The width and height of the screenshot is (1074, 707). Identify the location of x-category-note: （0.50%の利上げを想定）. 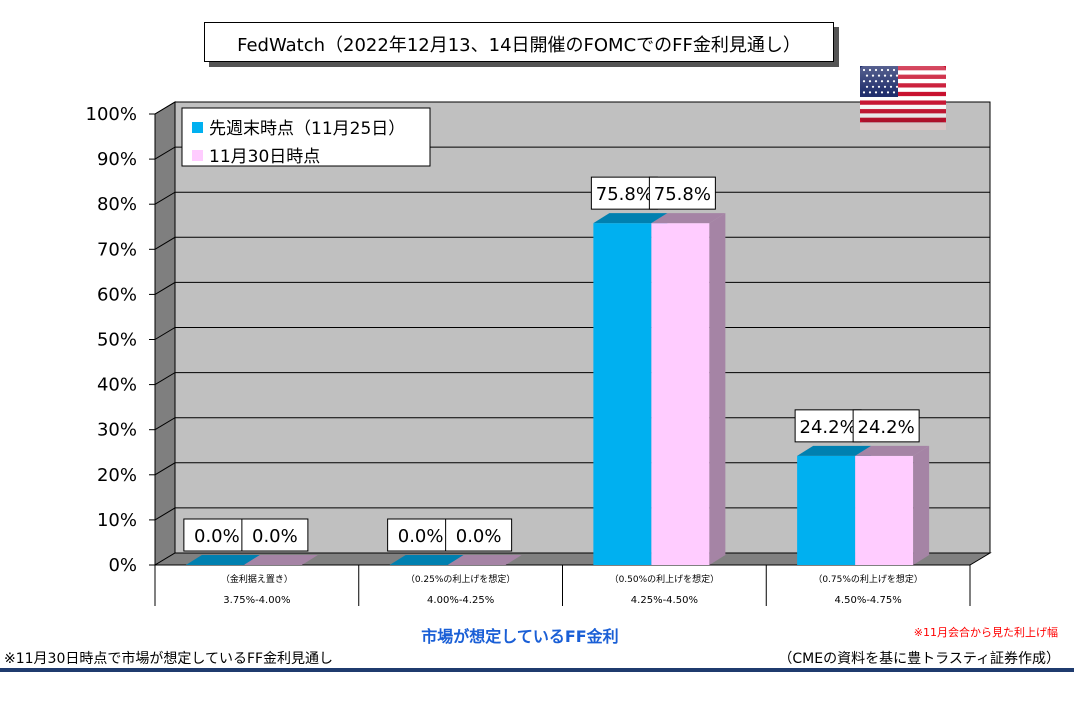
(665, 579).